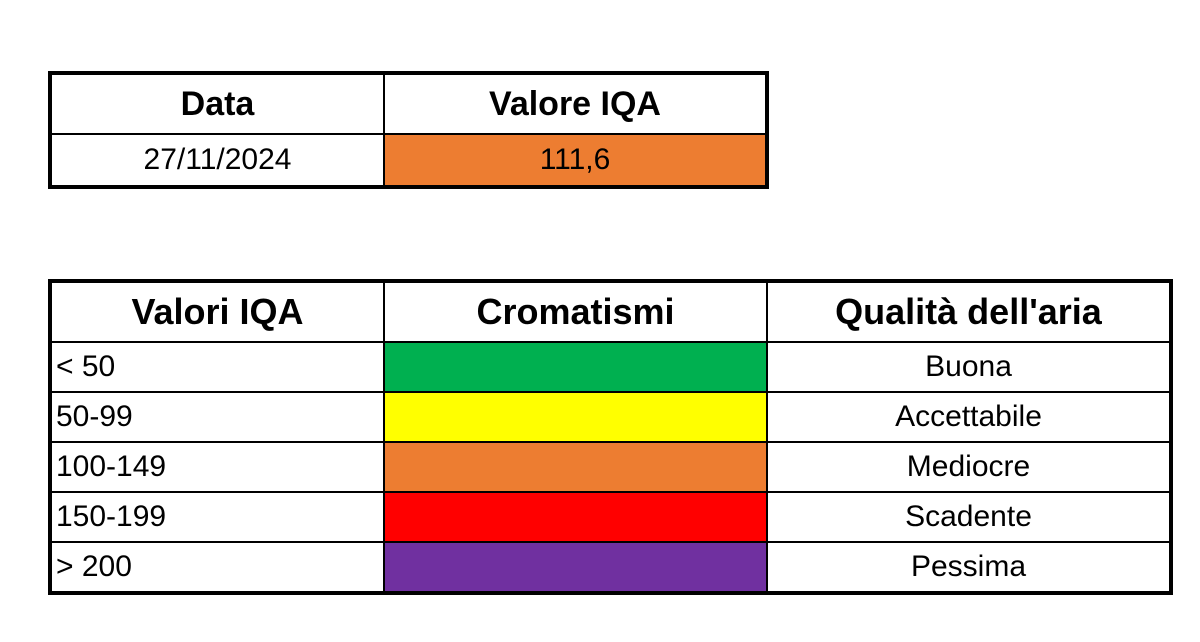 The image size is (1200, 642). I want to click on range-header: Valori IQA, so click(217, 311).